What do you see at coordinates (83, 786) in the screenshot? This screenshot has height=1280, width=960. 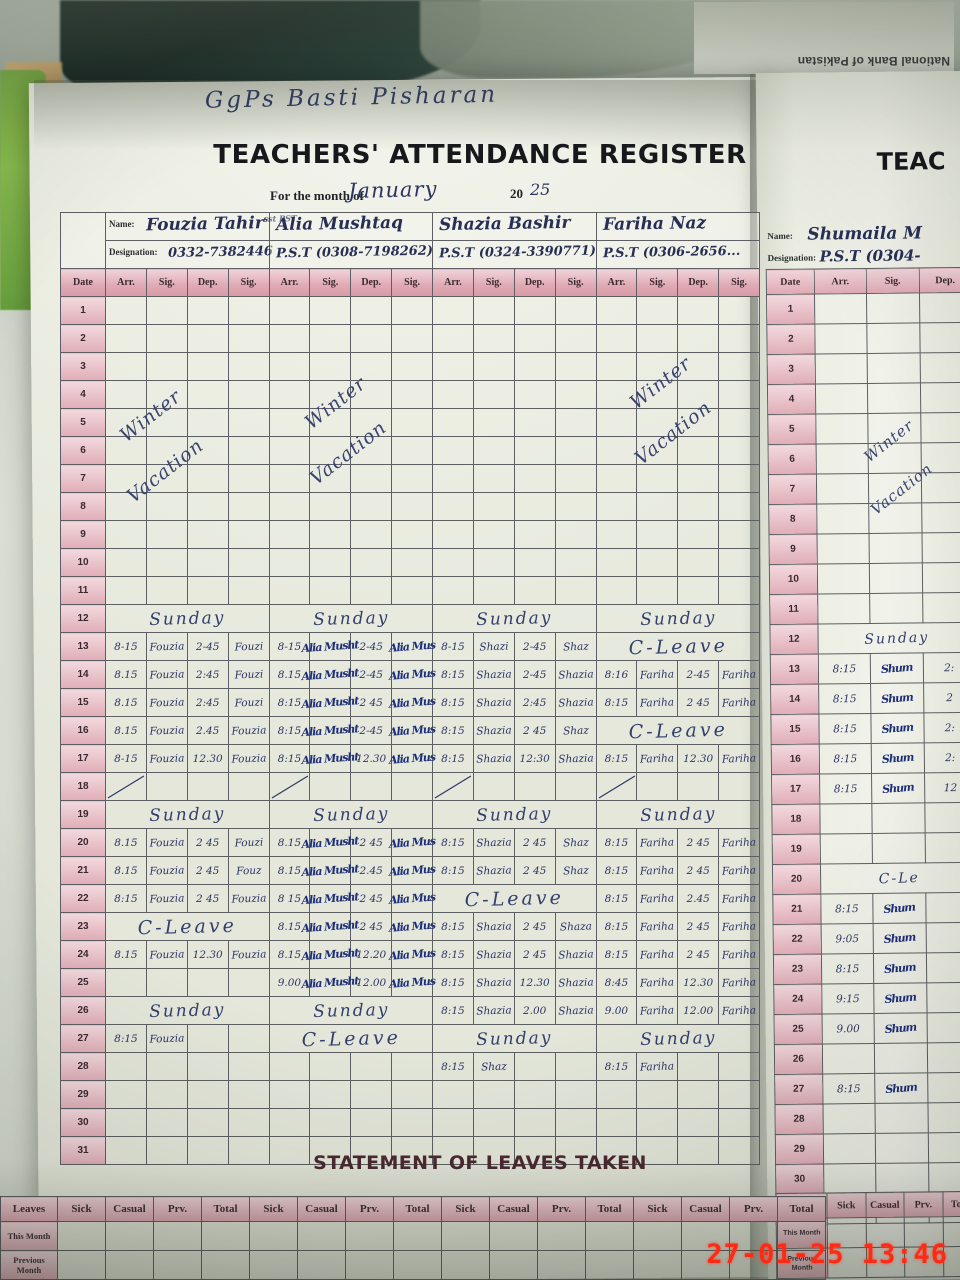 I see `date-cell: 18` at bounding box center [83, 786].